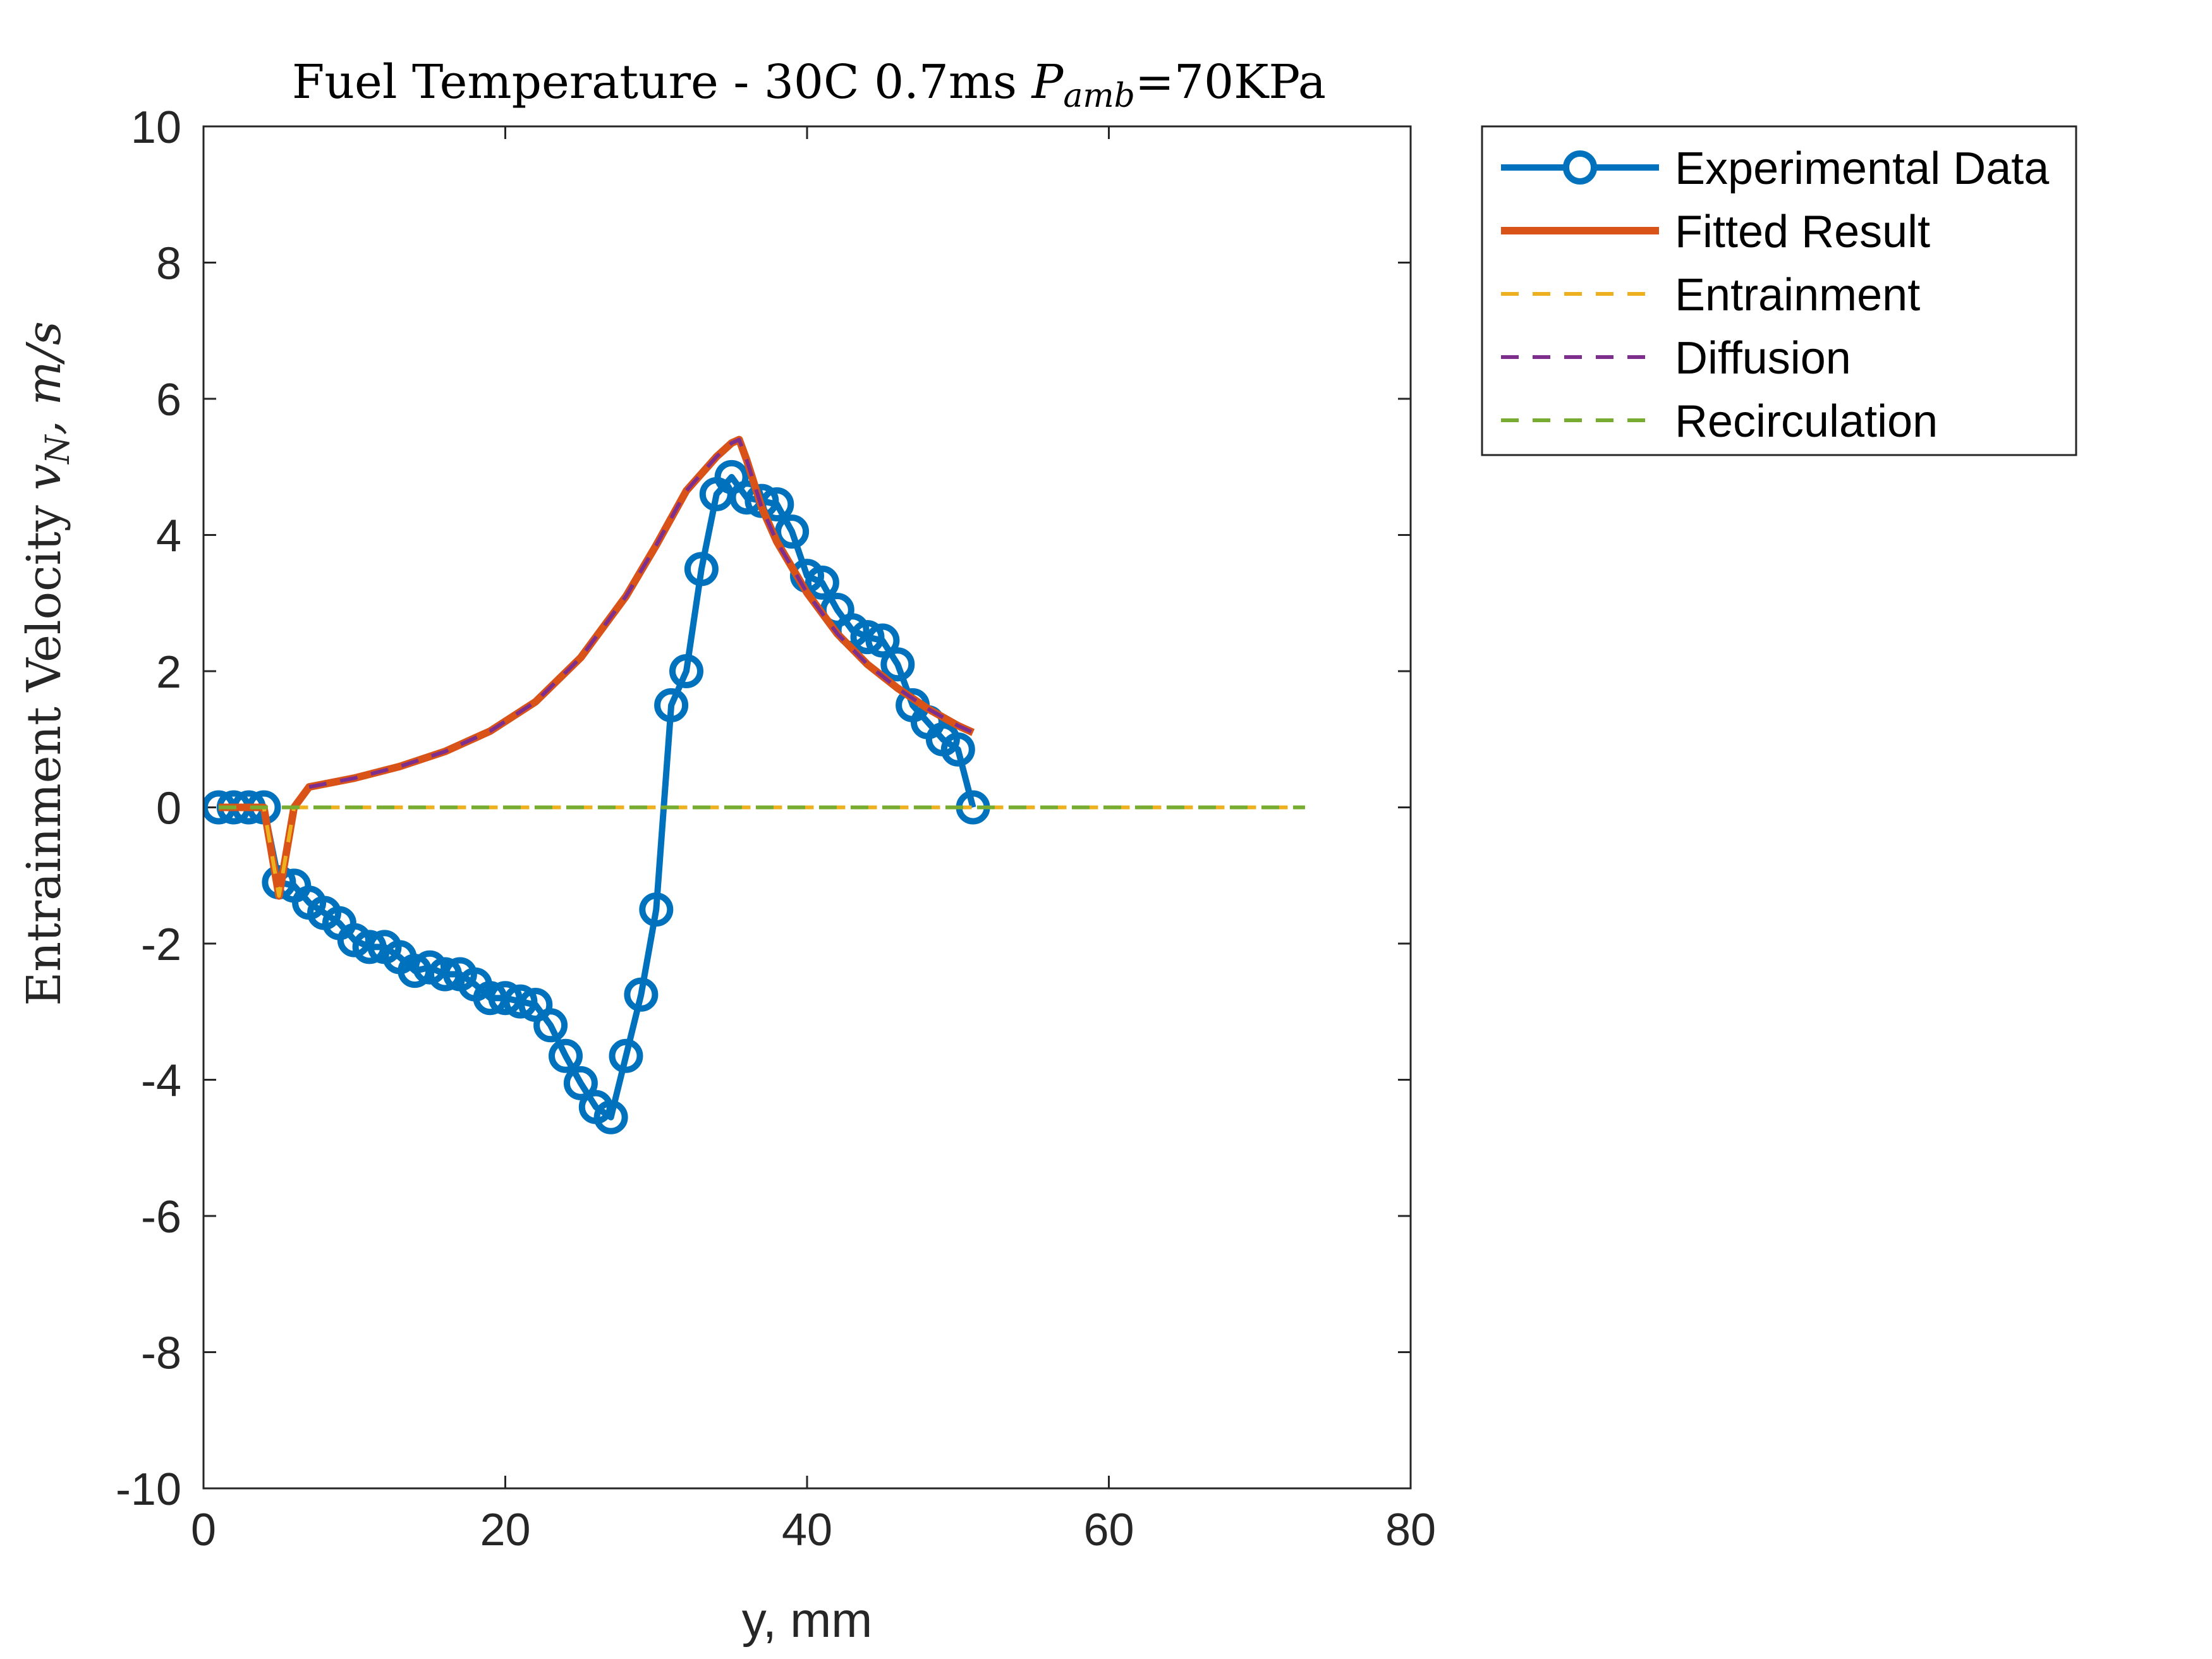  What do you see at coordinates (1580, 167) in the screenshot?
I see `legend-marker-experimental` at bounding box center [1580, 167].